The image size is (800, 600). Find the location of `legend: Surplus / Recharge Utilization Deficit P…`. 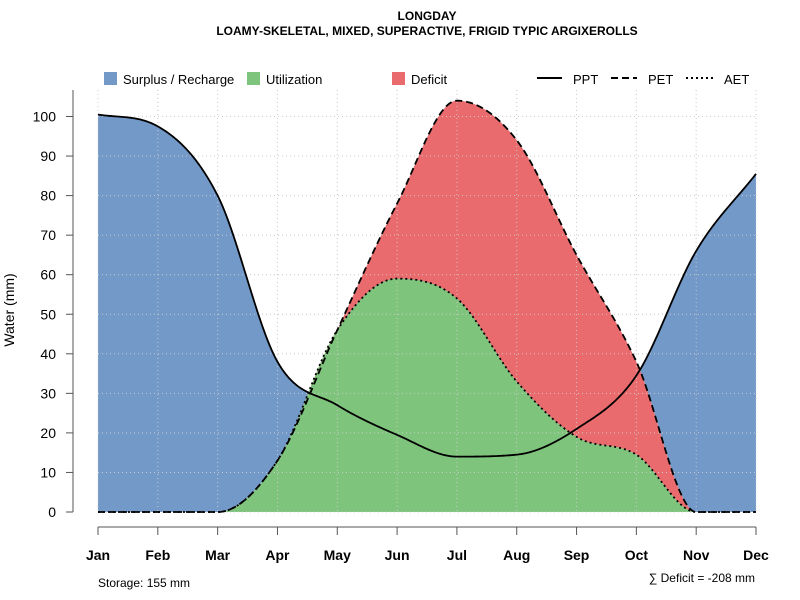

legend: Surplus / Recharge Utilization Deficit P… is located at coordinates (426, 79).